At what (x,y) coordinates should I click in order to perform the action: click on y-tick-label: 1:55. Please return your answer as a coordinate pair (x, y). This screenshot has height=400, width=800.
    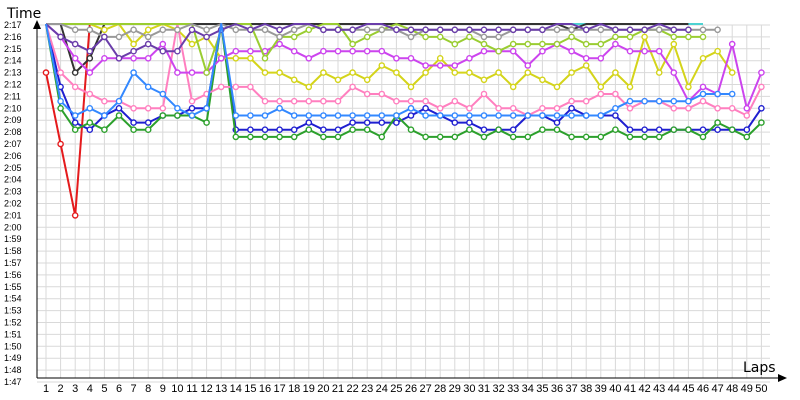
    Looking at the image, I should click on (13, 287).